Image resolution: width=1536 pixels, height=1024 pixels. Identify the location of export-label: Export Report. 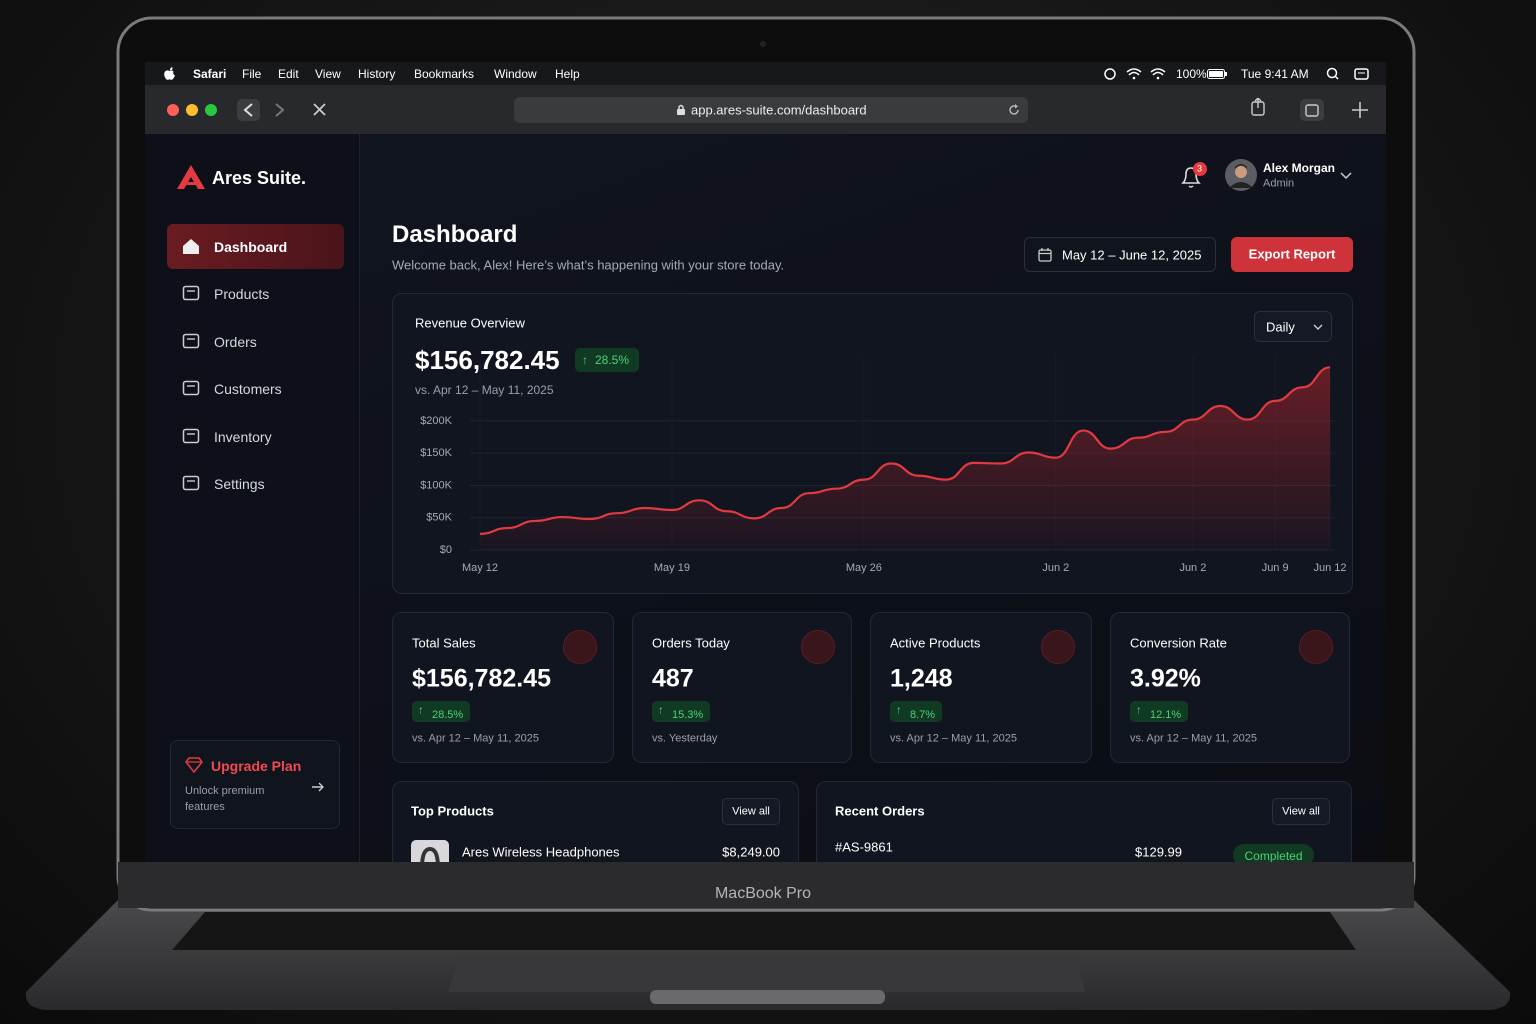
(1292, 254).